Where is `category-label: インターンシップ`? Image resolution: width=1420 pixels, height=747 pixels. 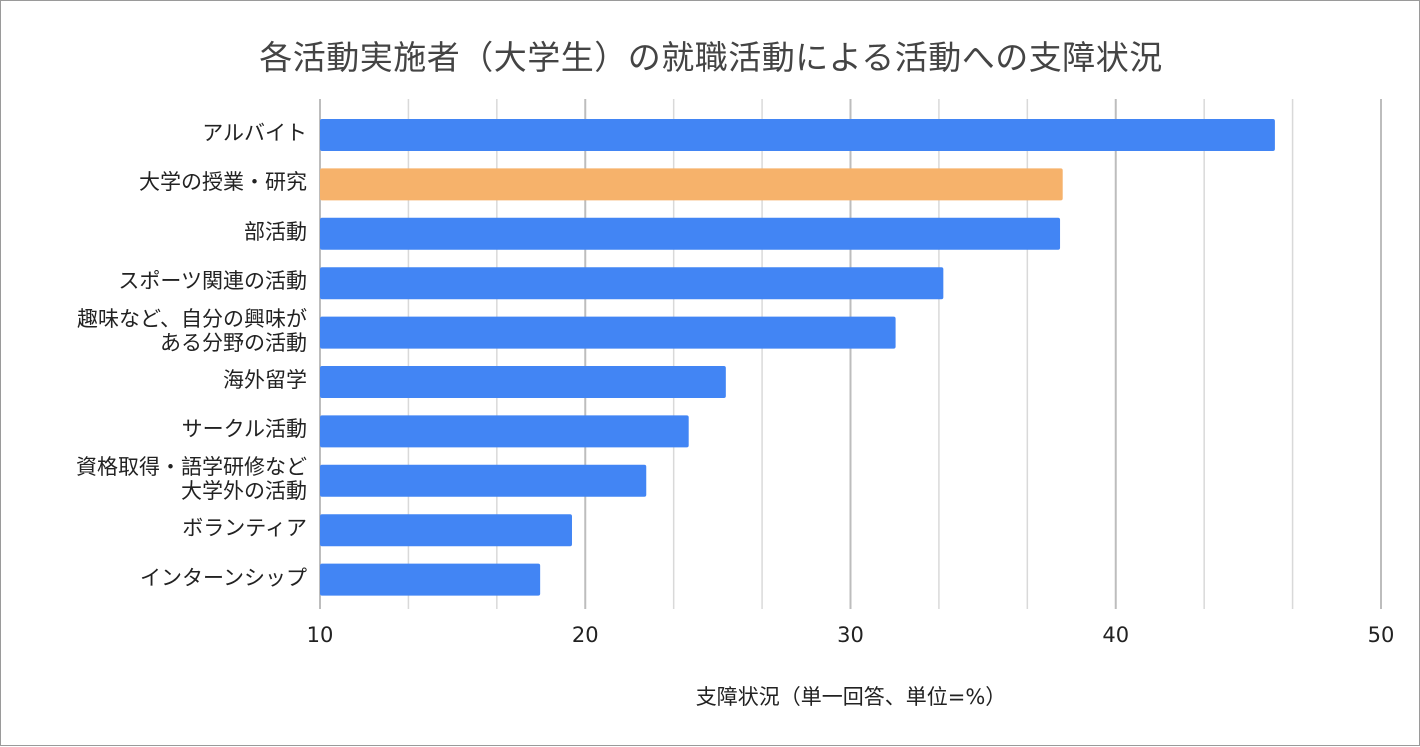
category-label: インターンシップ is located at coordinates (223, 578).